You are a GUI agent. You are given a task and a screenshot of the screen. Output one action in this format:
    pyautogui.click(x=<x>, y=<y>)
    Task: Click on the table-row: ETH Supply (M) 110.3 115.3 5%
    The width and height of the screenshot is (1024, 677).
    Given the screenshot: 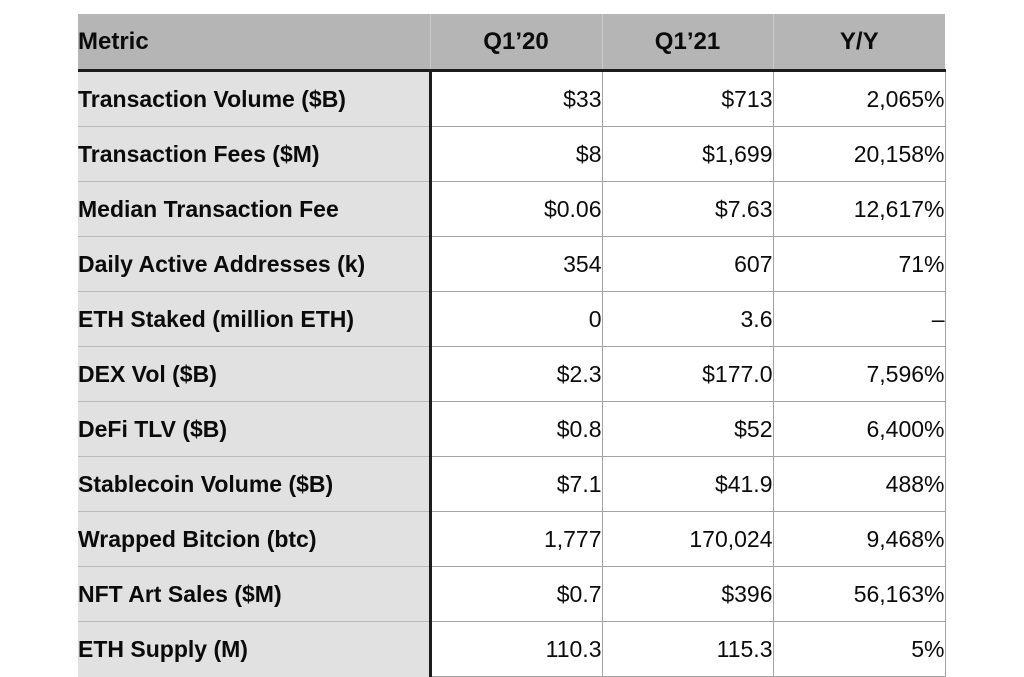 What is the action you would take?
    pyautogui.click(x=512, y=649)
    